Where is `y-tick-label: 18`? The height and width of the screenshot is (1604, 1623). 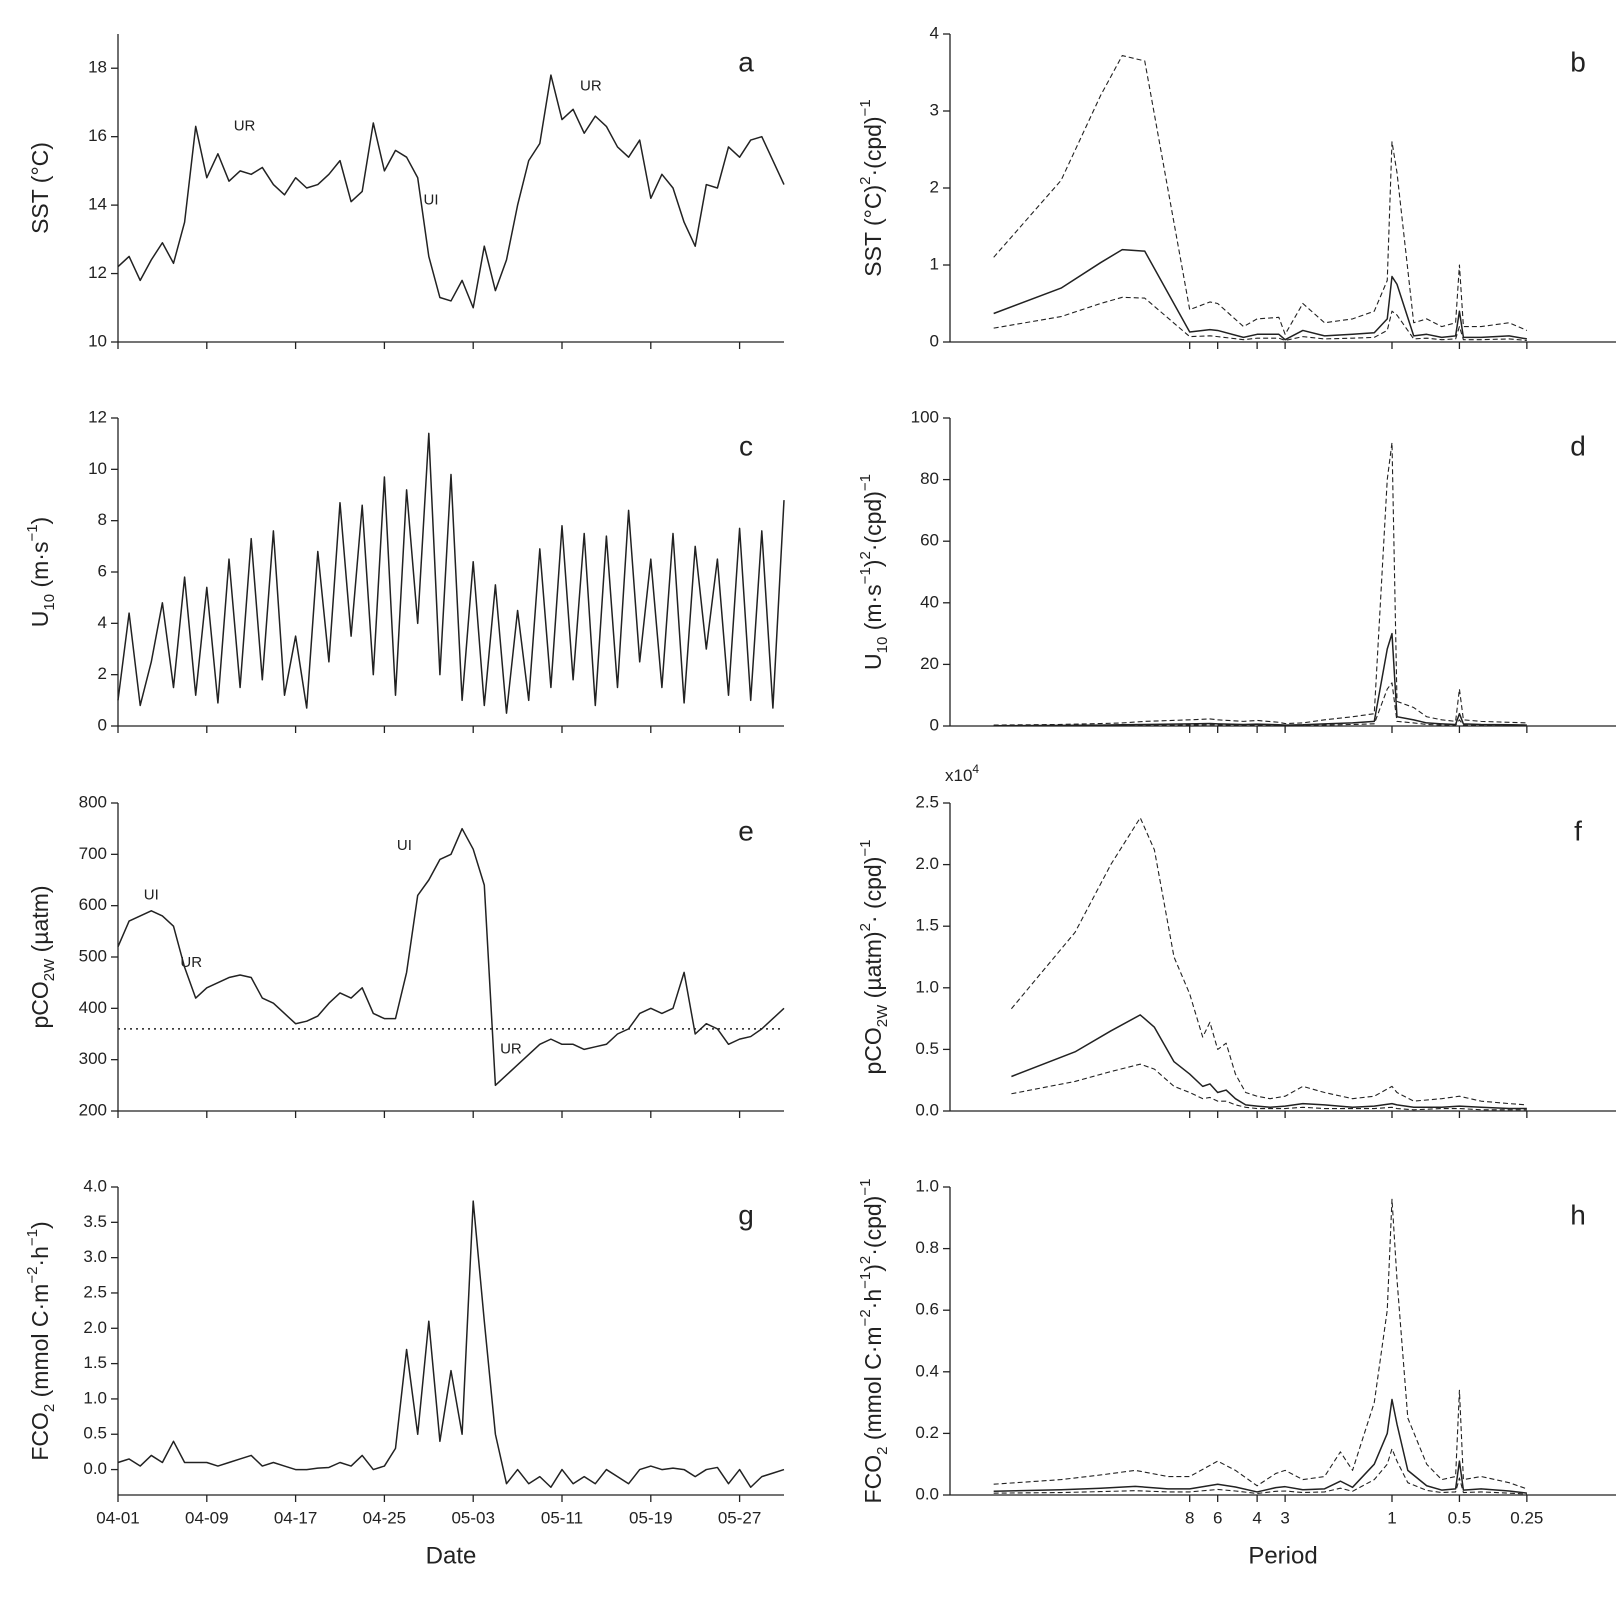 y-tick-label: 18 is located at coordinates (97, 67).